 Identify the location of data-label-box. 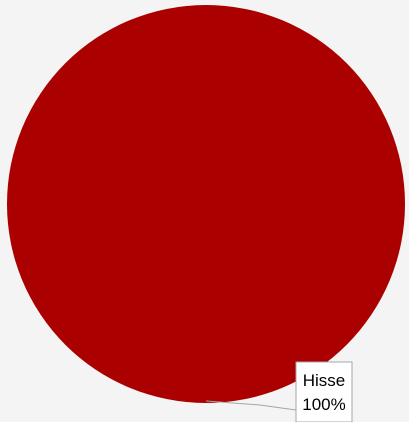
(324, 391).